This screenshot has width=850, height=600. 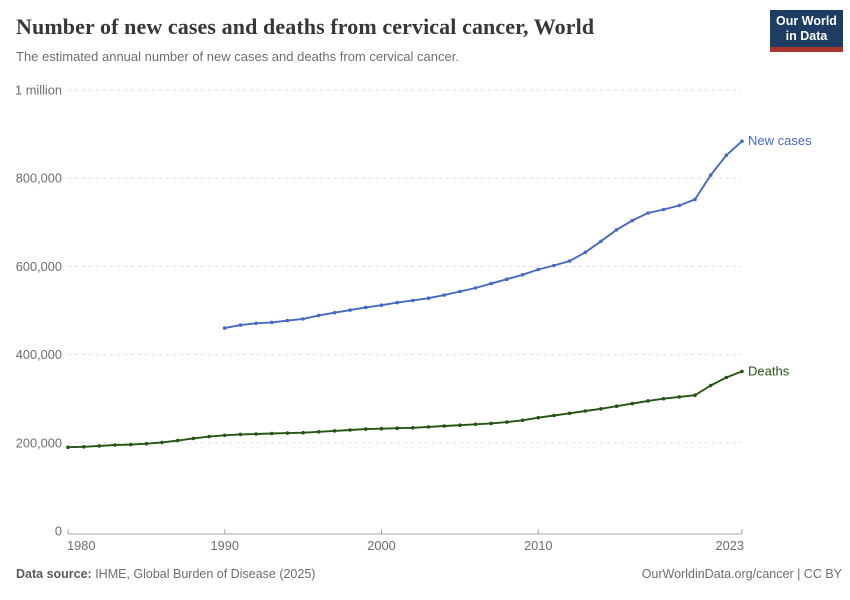 What do you see at coordinates (39, 178) in the screenshot?
I see `y-tick-label: 800,000` at bounding box center [39, 178].